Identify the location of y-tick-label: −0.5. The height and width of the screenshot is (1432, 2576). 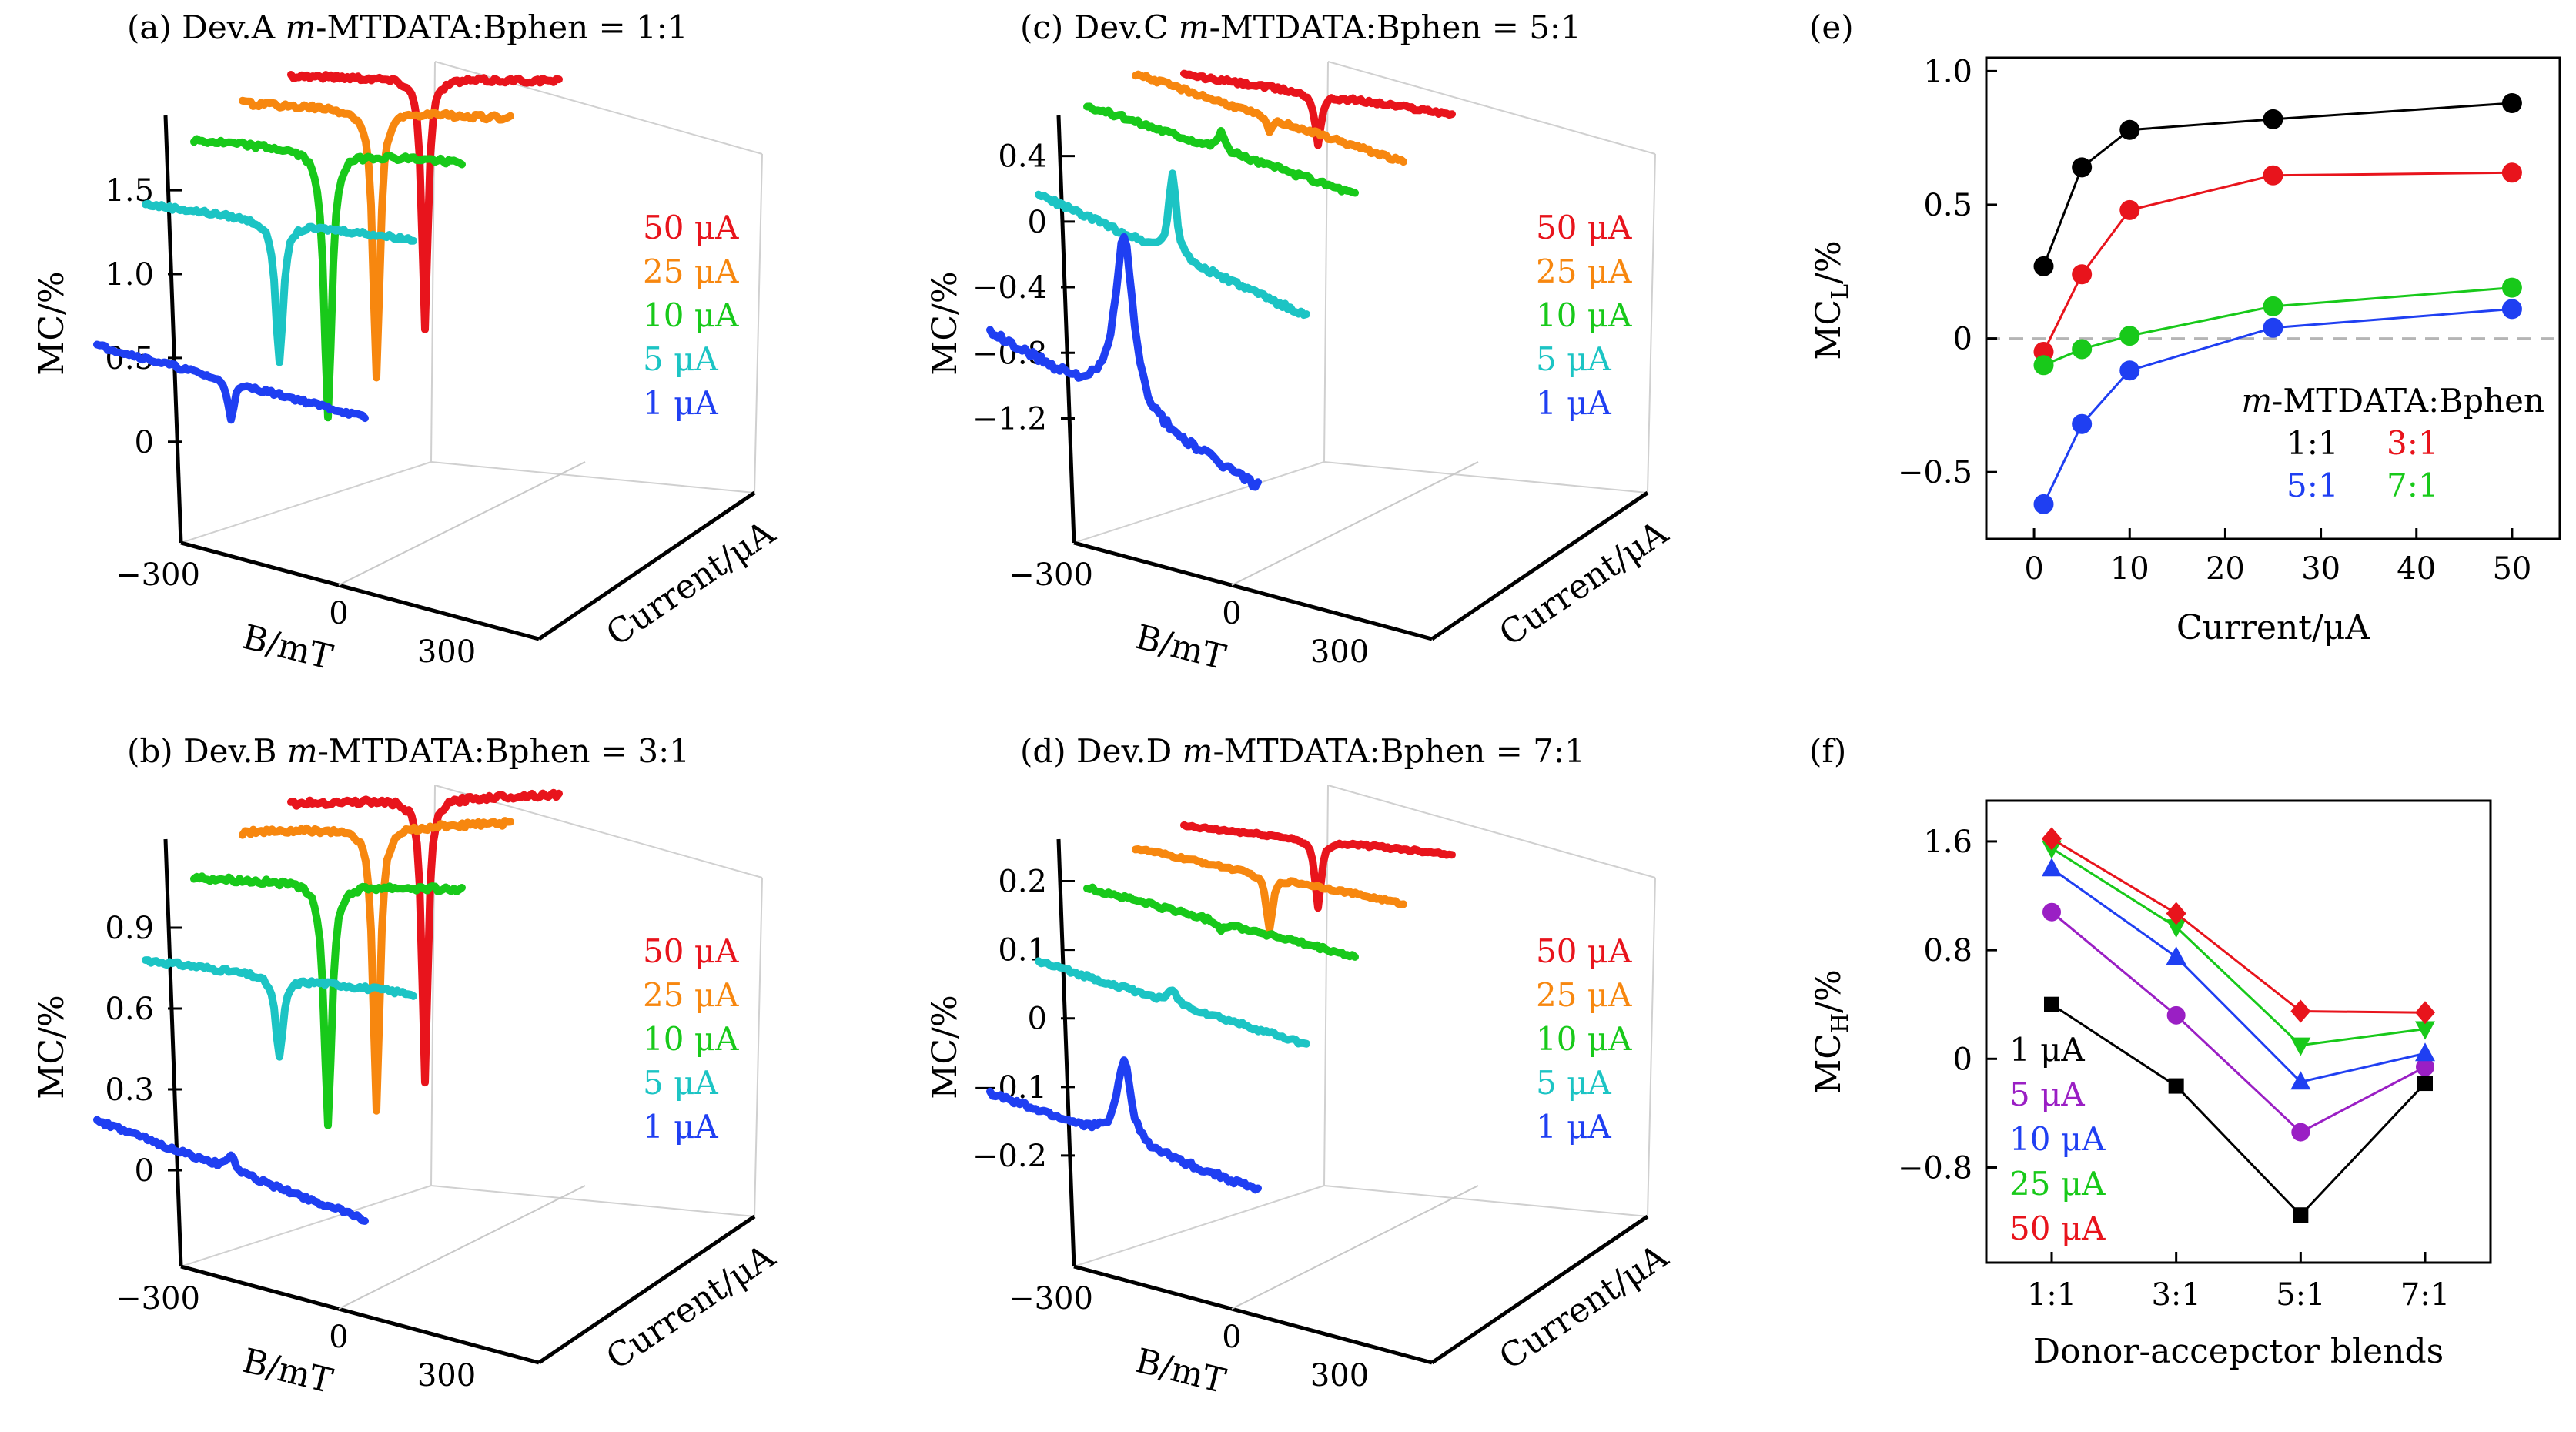
(1935, 472).